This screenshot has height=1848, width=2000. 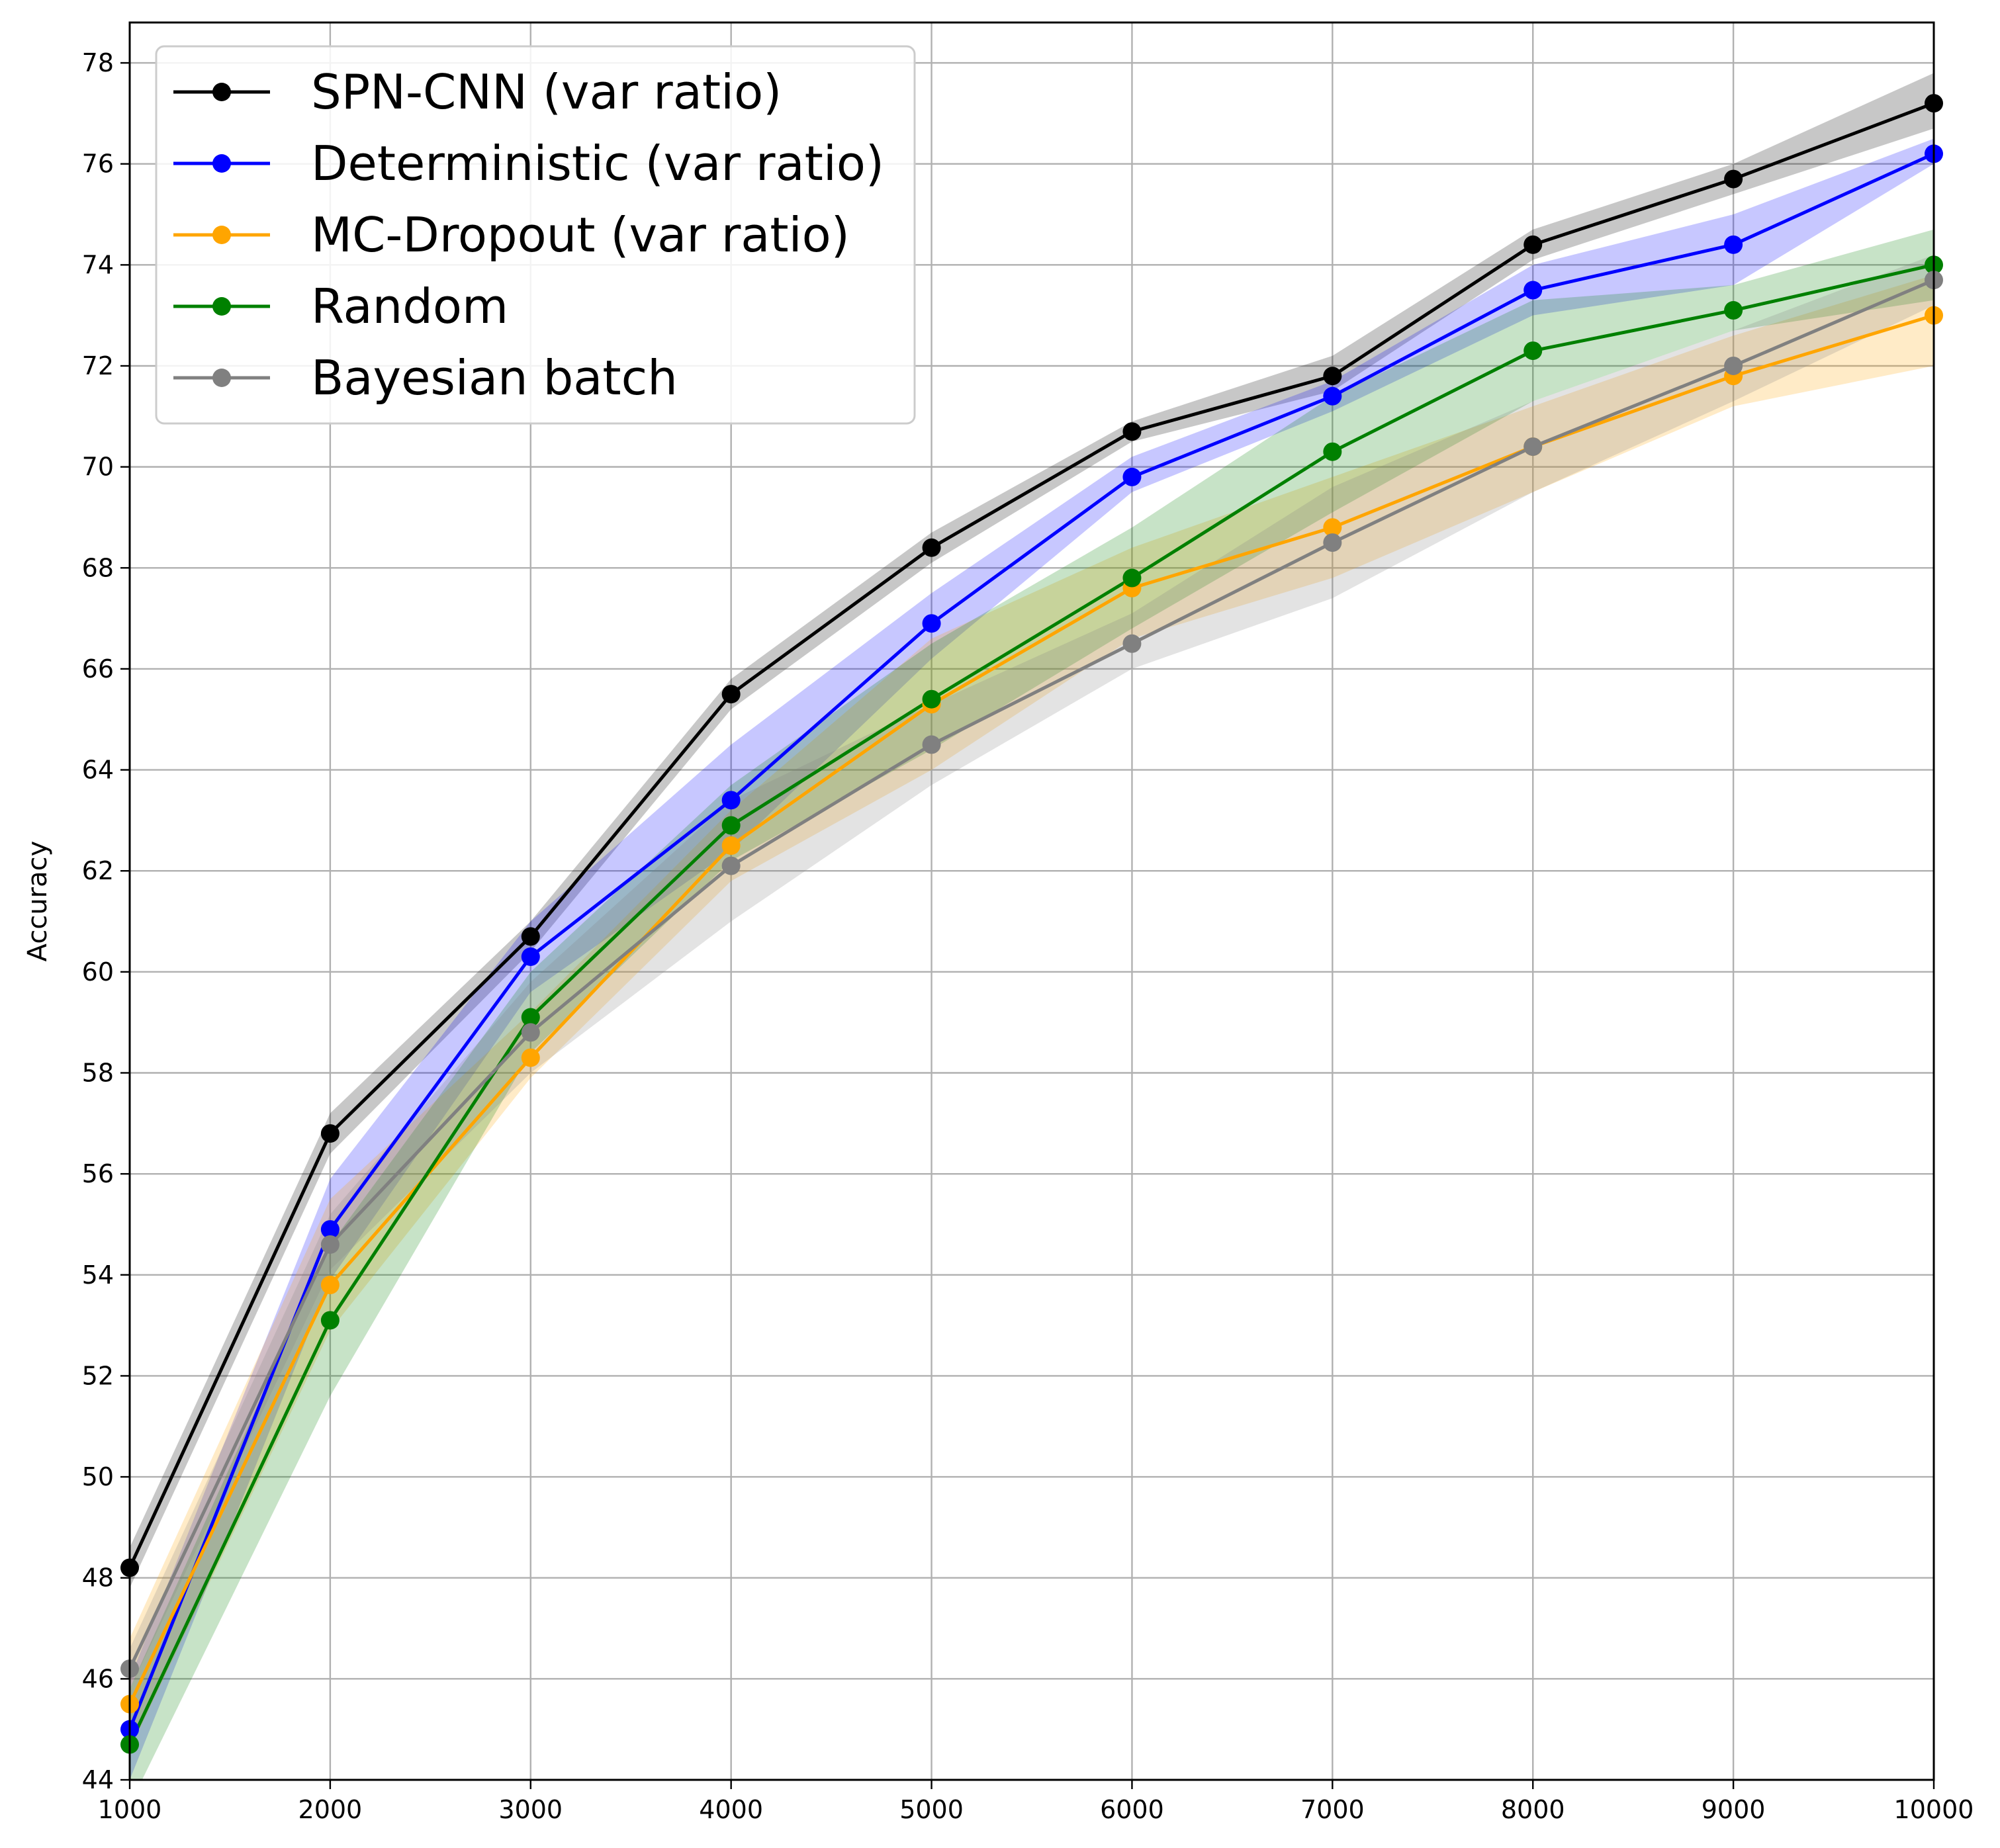 I want to click on y-tick-label: 66, so click(x=98, y=668).